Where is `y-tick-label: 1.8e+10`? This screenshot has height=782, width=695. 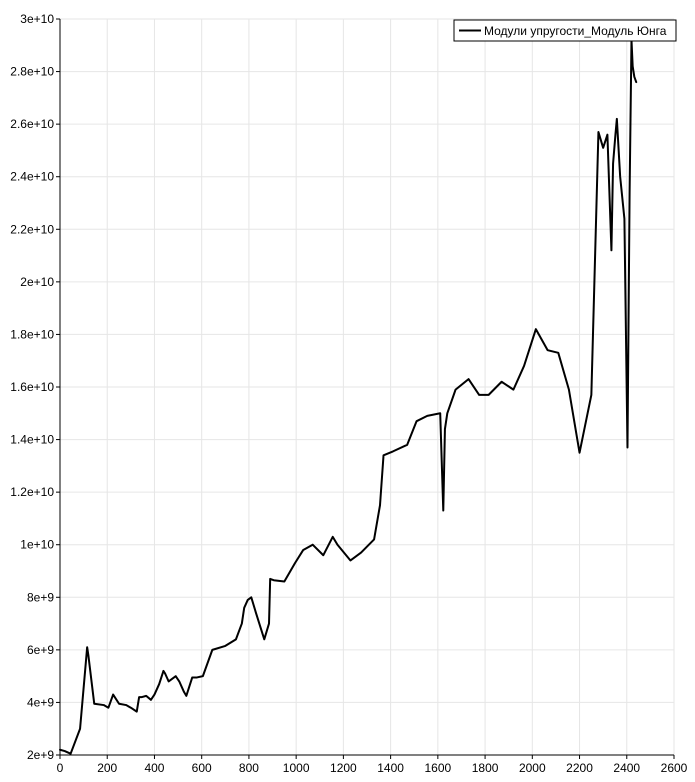 y-tick-label: 1.8e+10 is located at coordinates (32, 334).